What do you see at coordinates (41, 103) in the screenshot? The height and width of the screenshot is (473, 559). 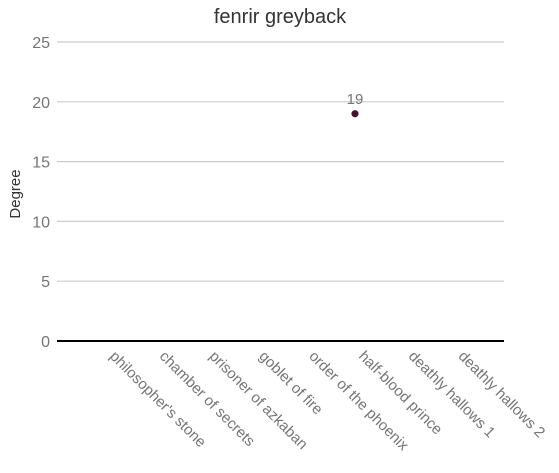 I see `y-tick-label: 20` at bounding box center [41, 103].